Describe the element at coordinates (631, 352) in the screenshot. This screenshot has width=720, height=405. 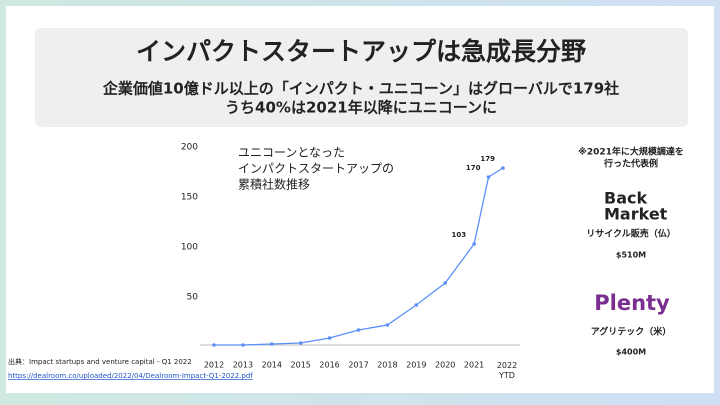
I see `example-amount: $400M` at that location.